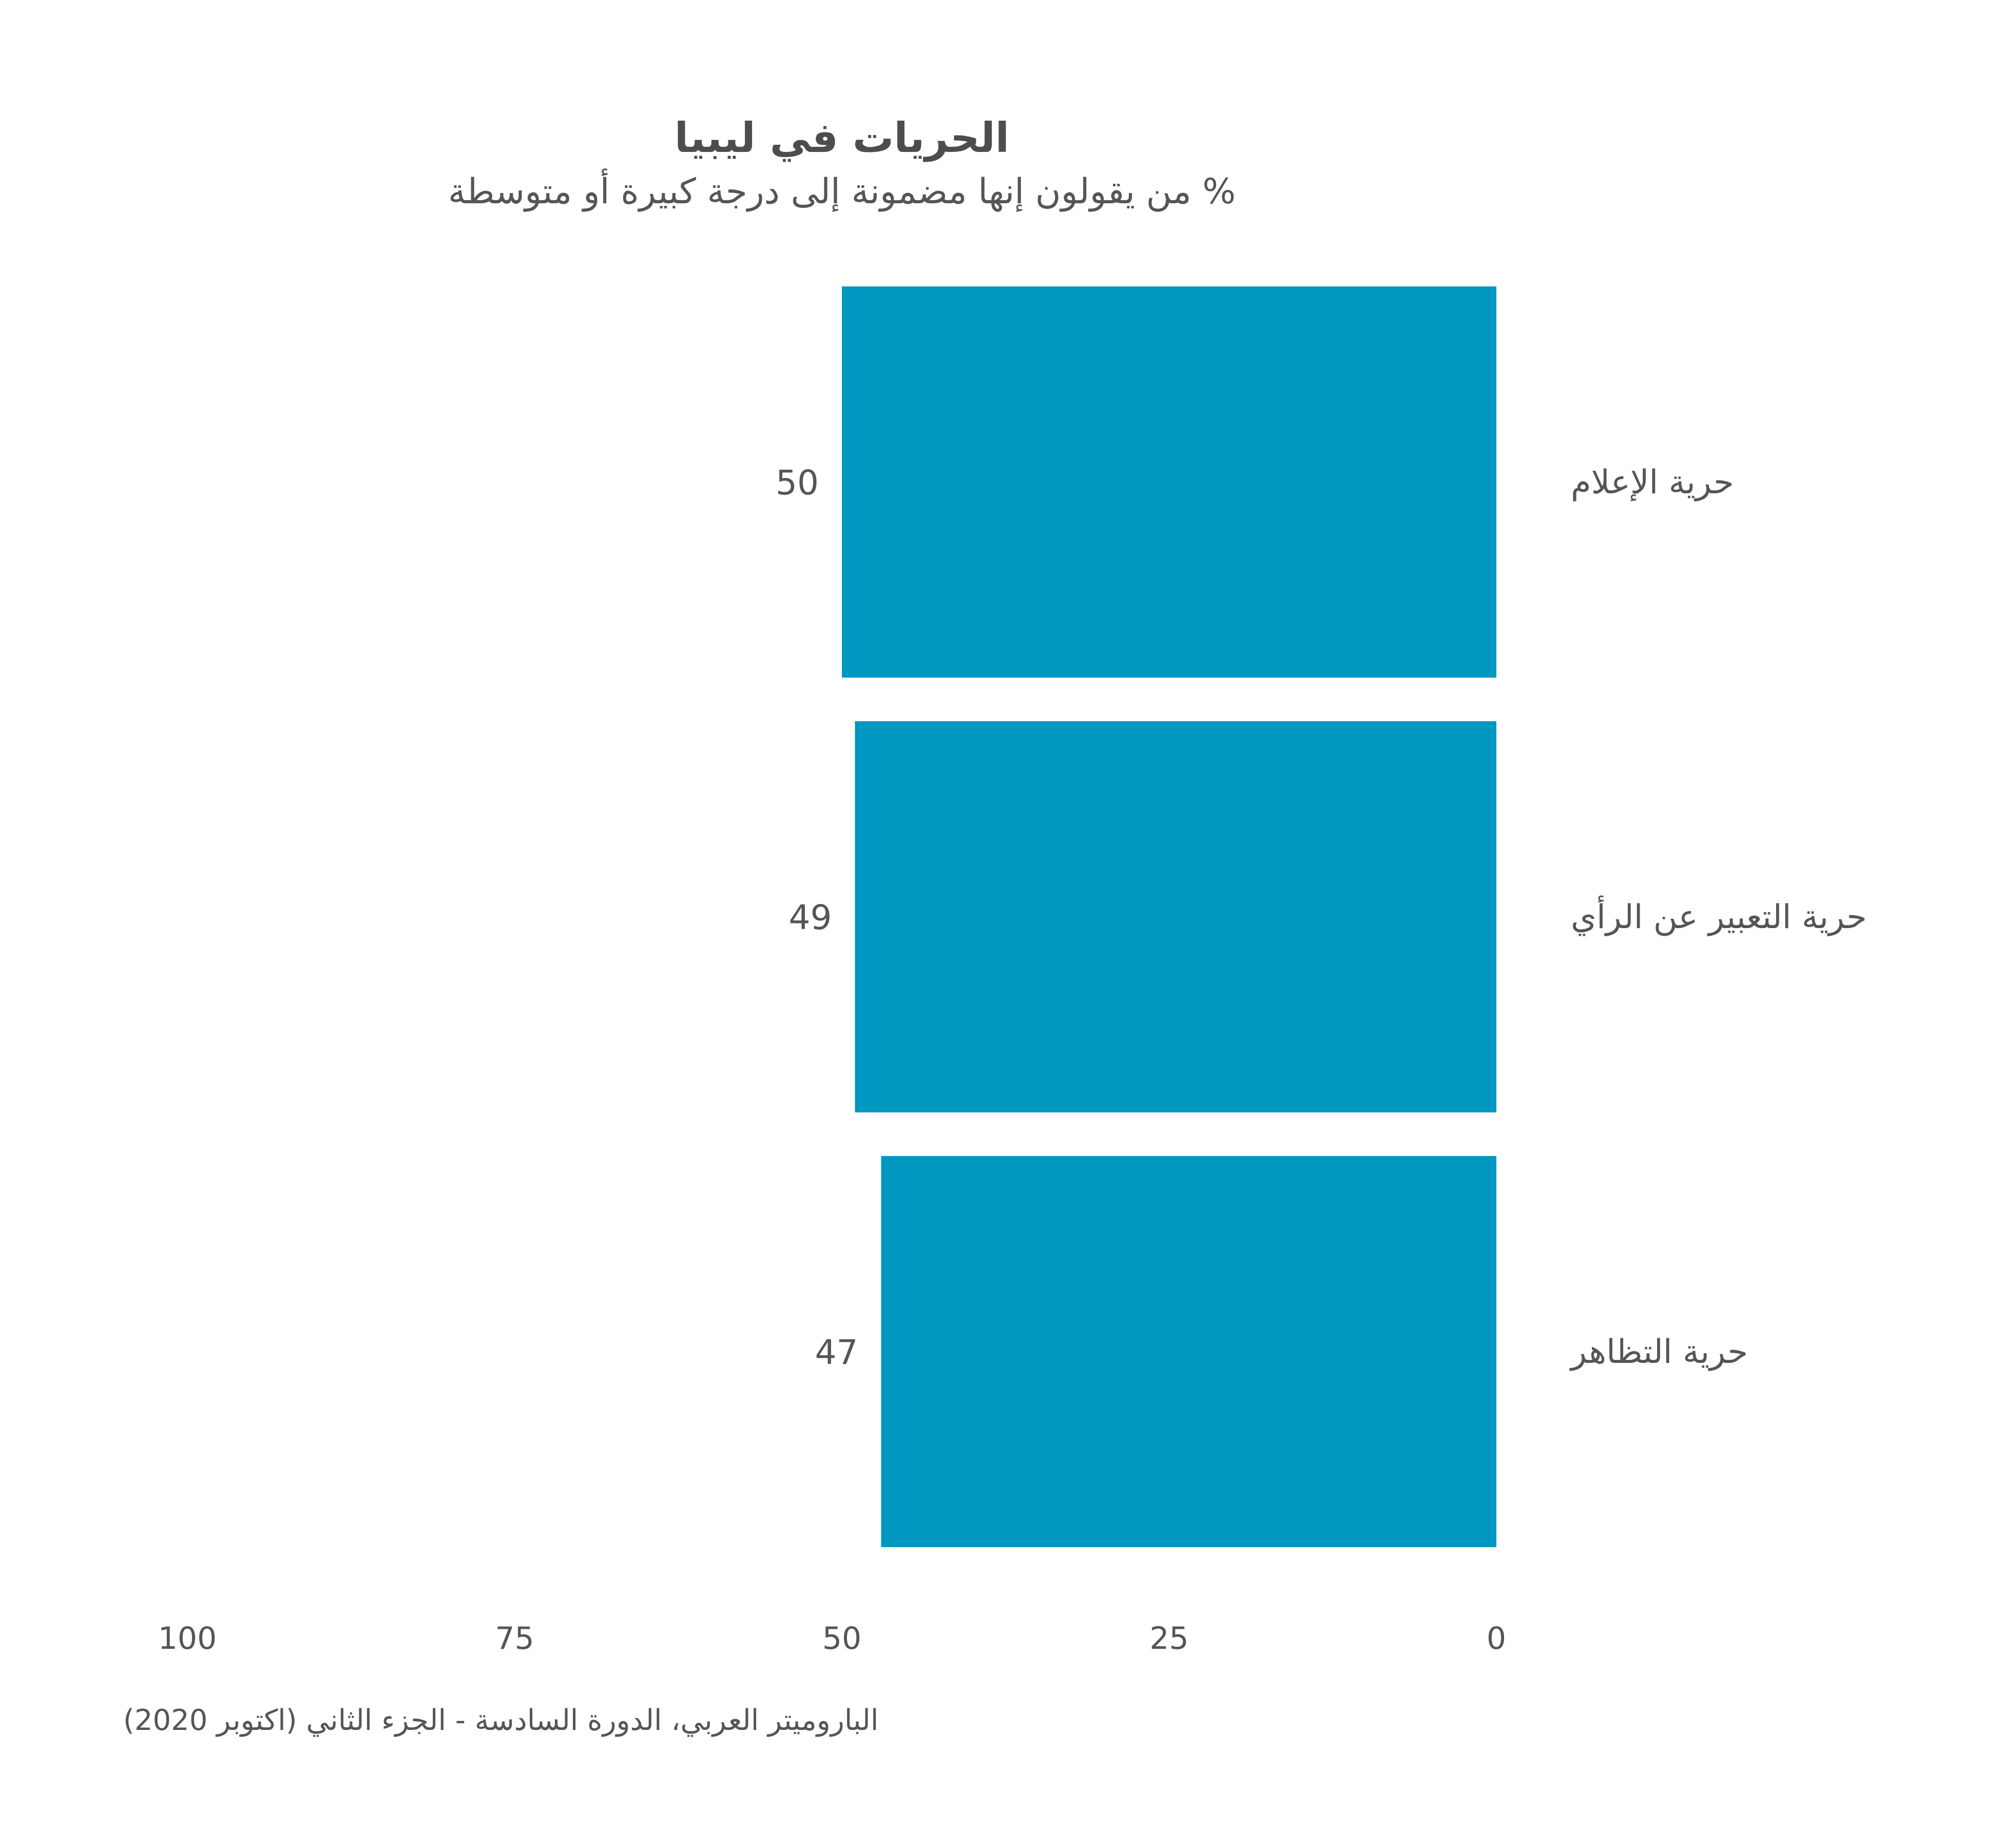 Image resolution: width=2002 pixels, height=1848 pixels. Describe the element at coordinates (1168, 1639) in the screenshot. I see `x-tick-label: 25` at that location.